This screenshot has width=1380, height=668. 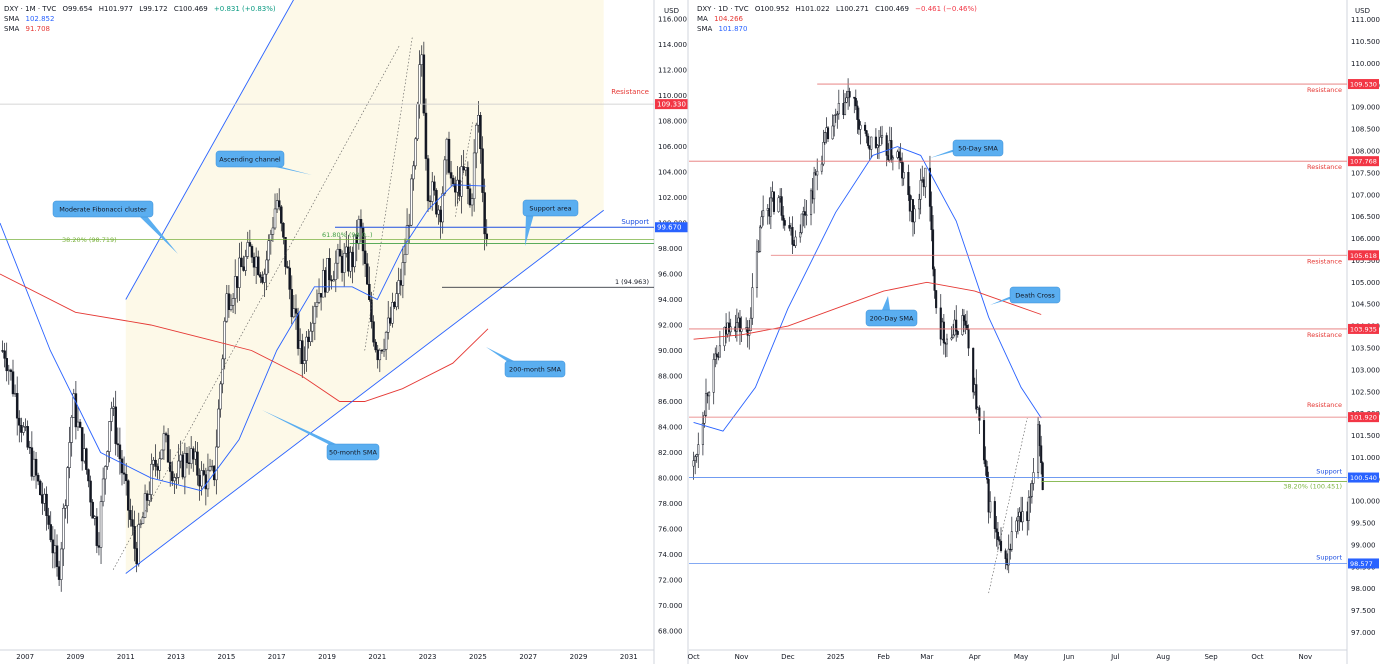 What do you see at coordinates (30, 9) in the screenshot?
I see `left-symbol: DXY · 1M · TVC` at bounding box center [30, 9].